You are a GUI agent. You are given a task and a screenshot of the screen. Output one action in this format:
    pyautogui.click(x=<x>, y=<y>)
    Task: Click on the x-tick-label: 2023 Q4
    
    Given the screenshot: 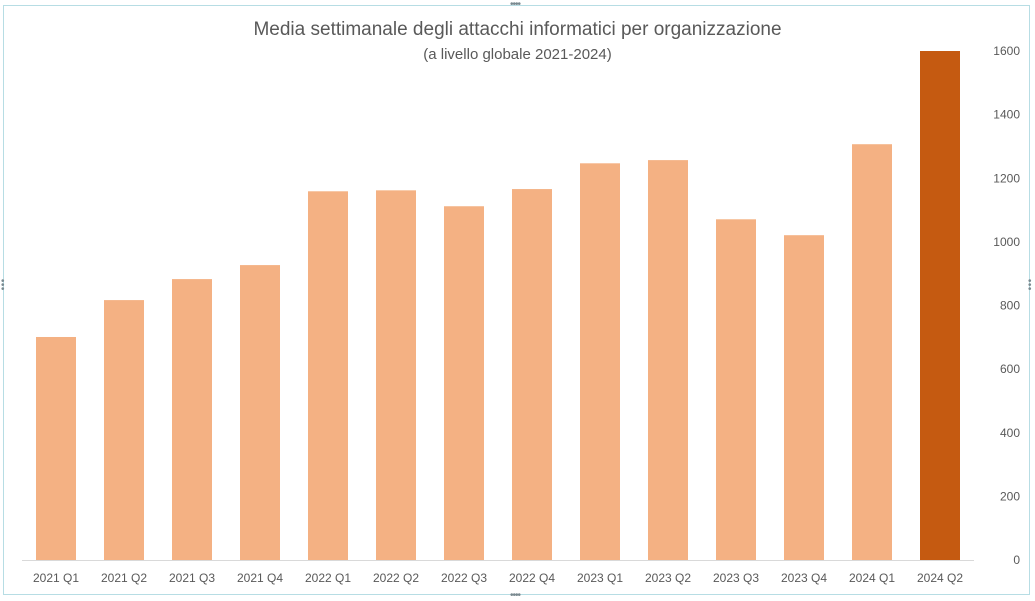 What is the action you would take?
    pyautogui.click(x=804, y=578)
    